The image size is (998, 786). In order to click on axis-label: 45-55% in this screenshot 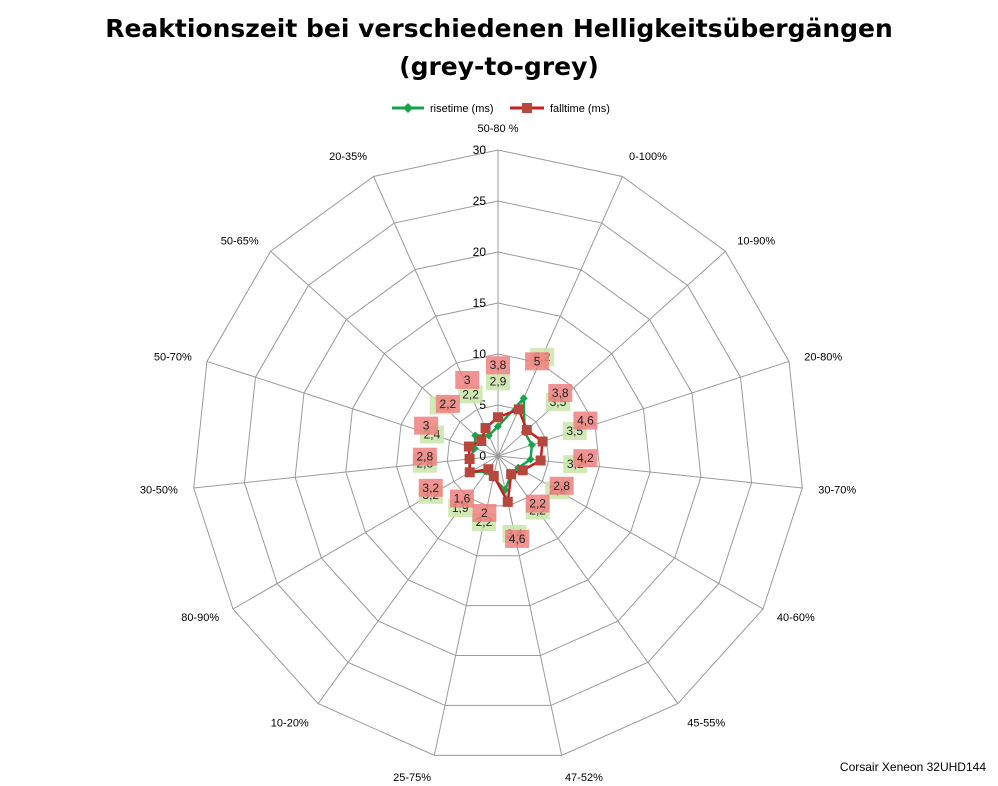, I will do `click(706, 724)`.